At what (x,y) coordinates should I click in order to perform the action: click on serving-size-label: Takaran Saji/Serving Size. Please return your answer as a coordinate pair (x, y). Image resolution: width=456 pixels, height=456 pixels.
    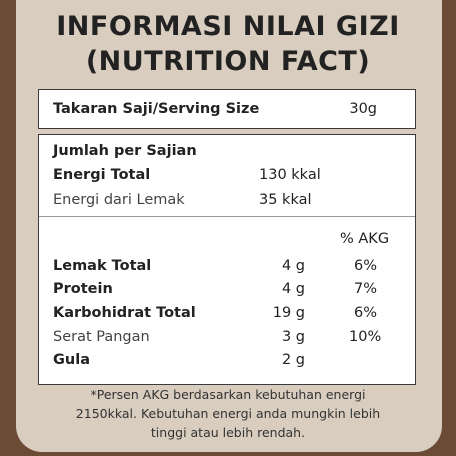
    Looking at the image, I should click on (156, 109).